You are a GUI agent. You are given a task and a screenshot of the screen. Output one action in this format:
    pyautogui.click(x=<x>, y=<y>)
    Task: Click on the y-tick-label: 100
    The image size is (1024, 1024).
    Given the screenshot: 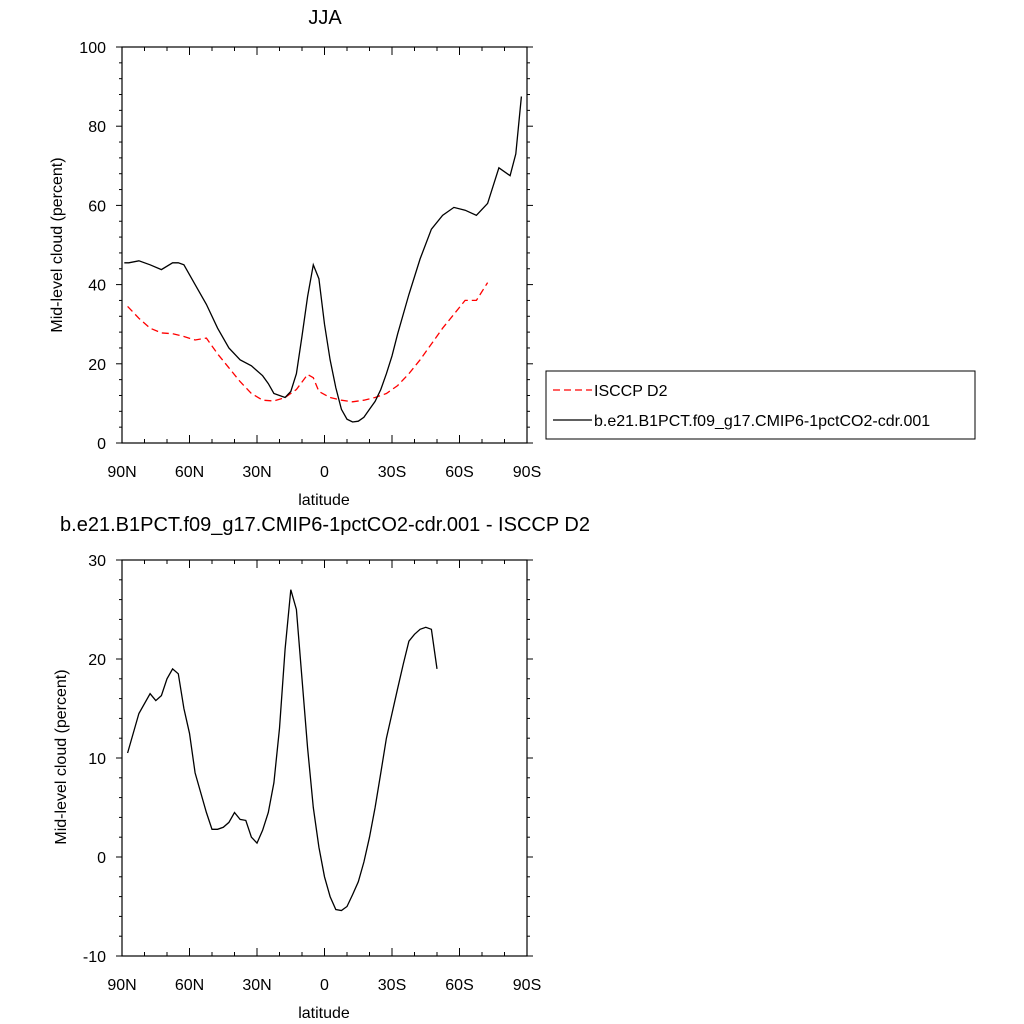 What is the action you would take?
    pyautogui.click(x=92, y=48)
    